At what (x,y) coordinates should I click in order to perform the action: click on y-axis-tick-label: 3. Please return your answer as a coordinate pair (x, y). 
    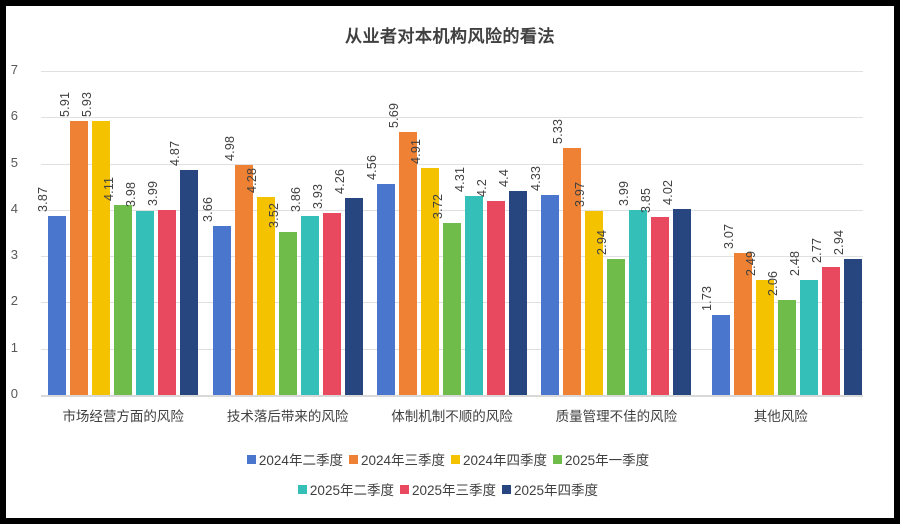
    Looking at the image, I should click on (14, 255).